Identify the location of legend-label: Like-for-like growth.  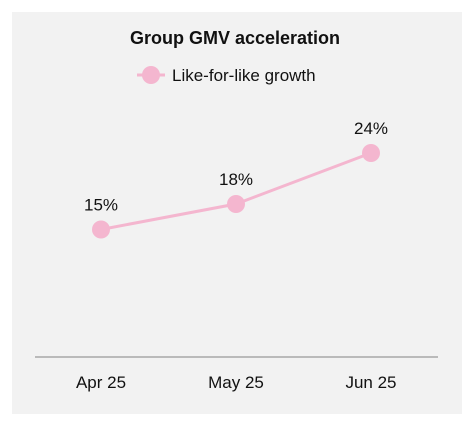
(244, 75).